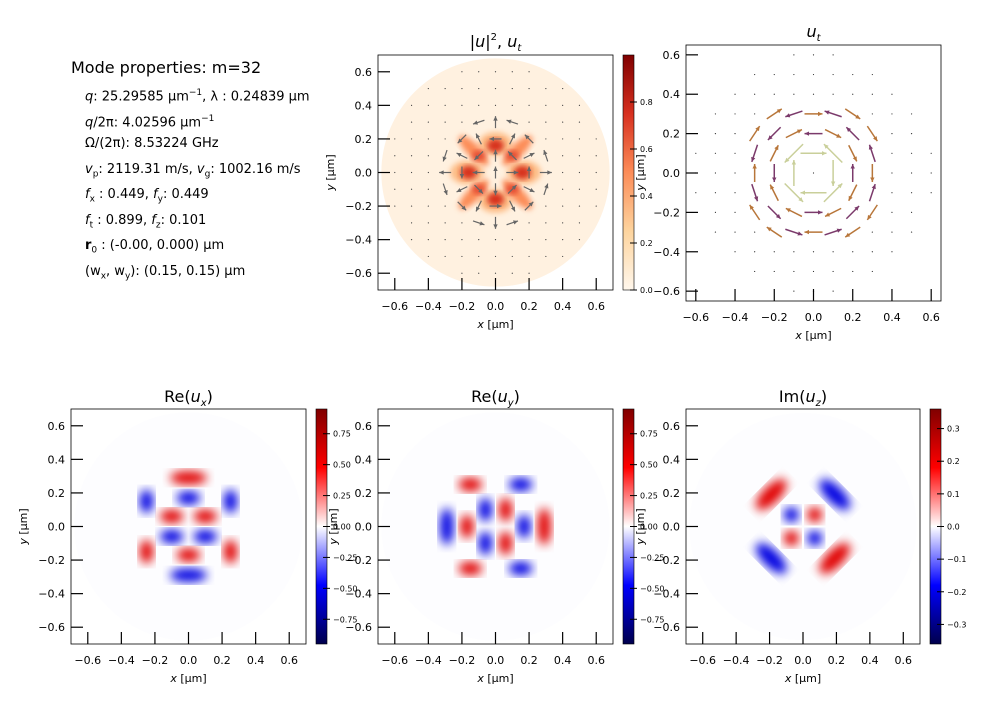 The height and width of the screenshot is (707, 986). What do you see at coordinates (495, 398) in the screenshot?
I see `plot-title-real-uy: Re(uy)` at bounding box center [495, 398].